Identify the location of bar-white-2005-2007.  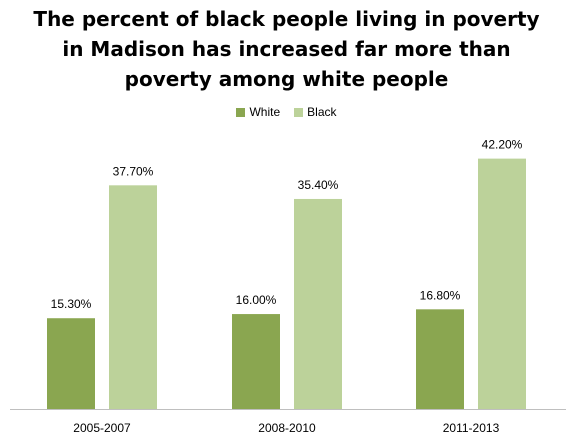
(71, 363).